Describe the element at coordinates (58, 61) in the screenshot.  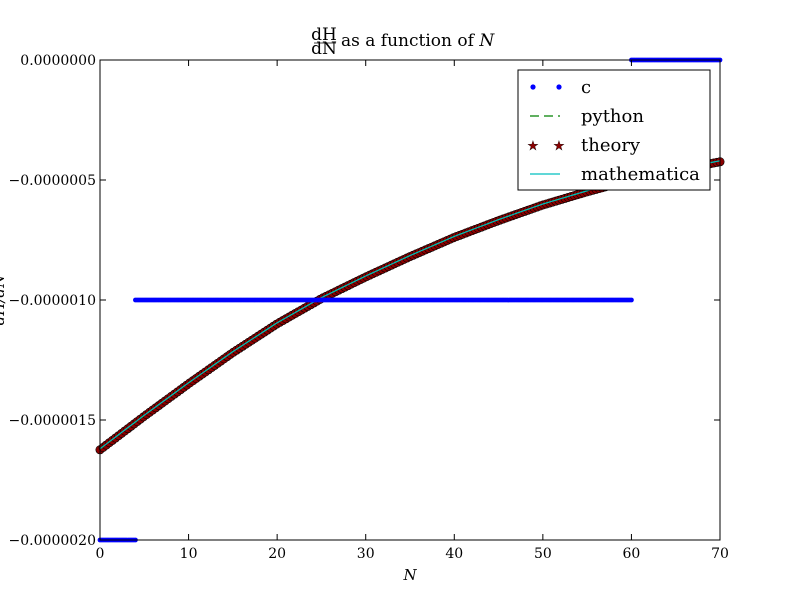
I see `y-tick-label: 0.0000000` at that location.